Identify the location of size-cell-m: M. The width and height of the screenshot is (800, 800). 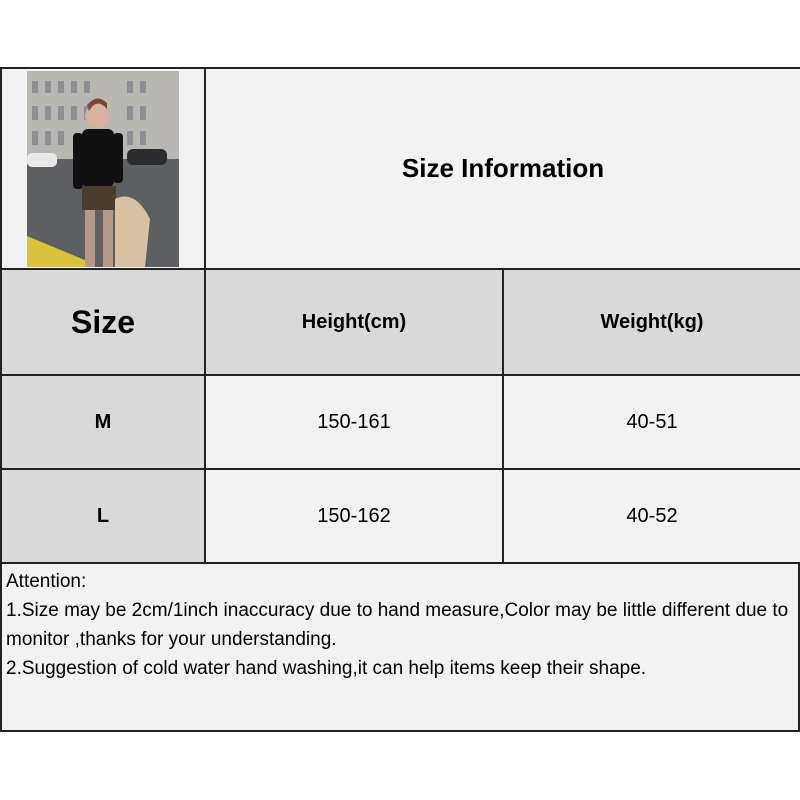
(103, 422).